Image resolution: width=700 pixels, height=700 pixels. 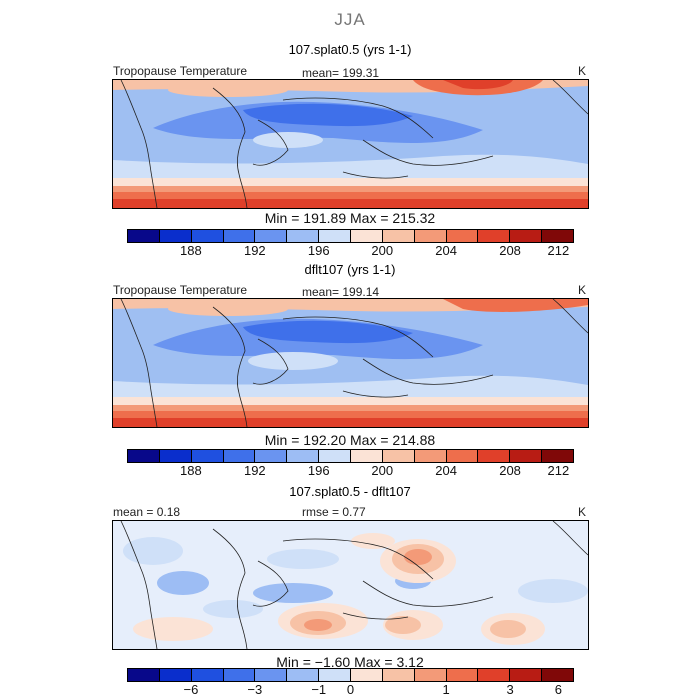 What do you see at coordinates (350, 196) in the screenshot?
I see `p1-band-south-red` at bounding box center [350, 196].